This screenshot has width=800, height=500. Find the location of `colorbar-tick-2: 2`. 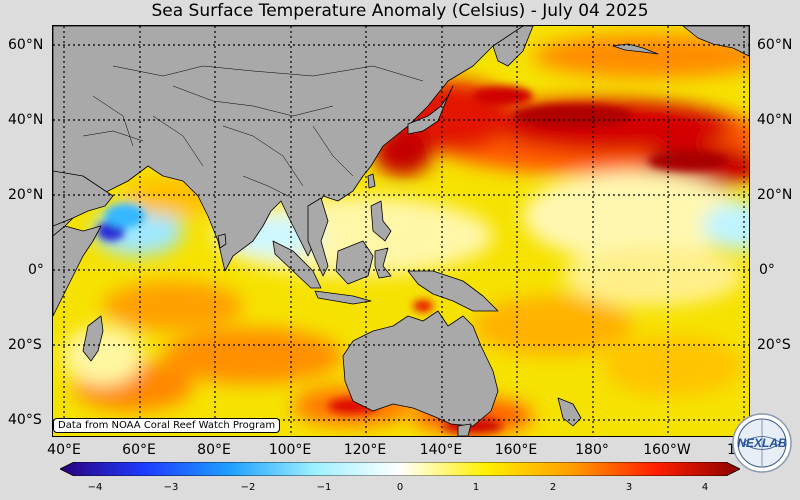

colorbar-tick-2: 2 is located at coordinates (553, 487).